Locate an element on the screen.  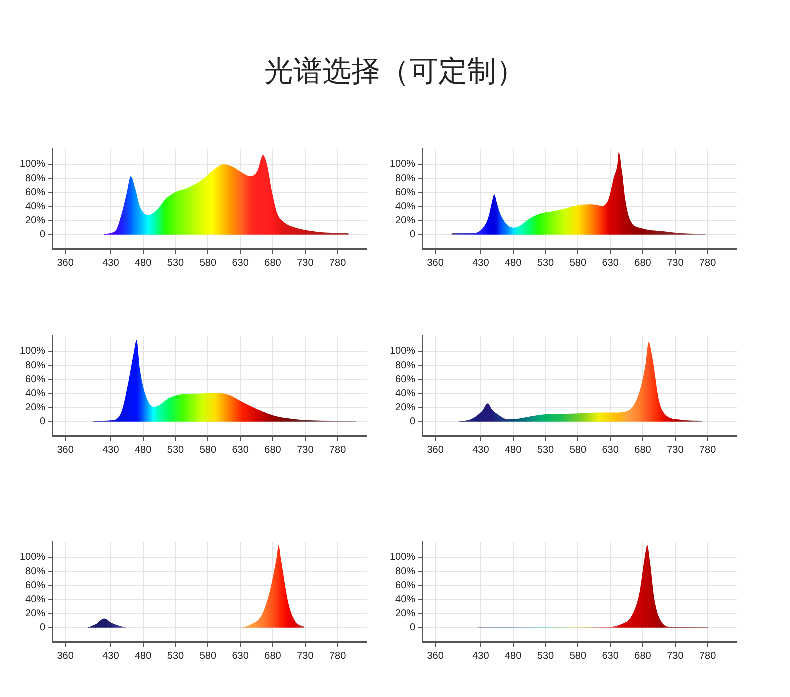
chart-title: 光谱选择（可定制） is located at coordinates (395, 71).